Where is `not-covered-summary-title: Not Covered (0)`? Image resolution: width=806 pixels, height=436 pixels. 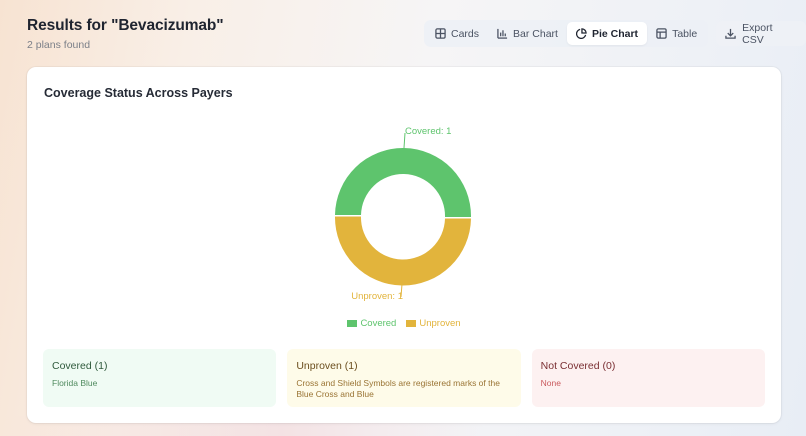
not-covered-summary-title: Not Covered (0) is located at coordinates (578, 366).